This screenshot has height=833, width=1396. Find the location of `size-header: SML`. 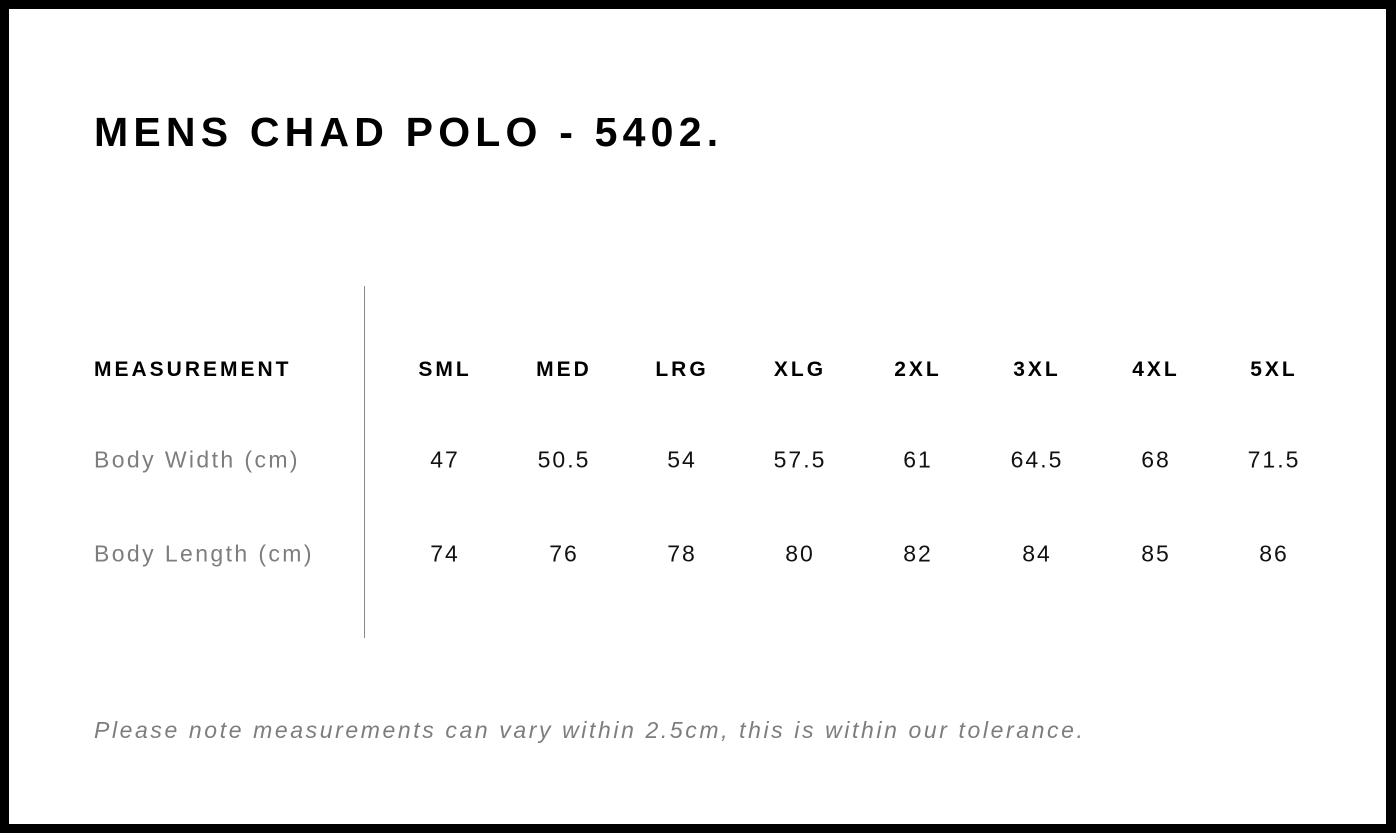

size-header: SML is located at coordinates (445, 369).